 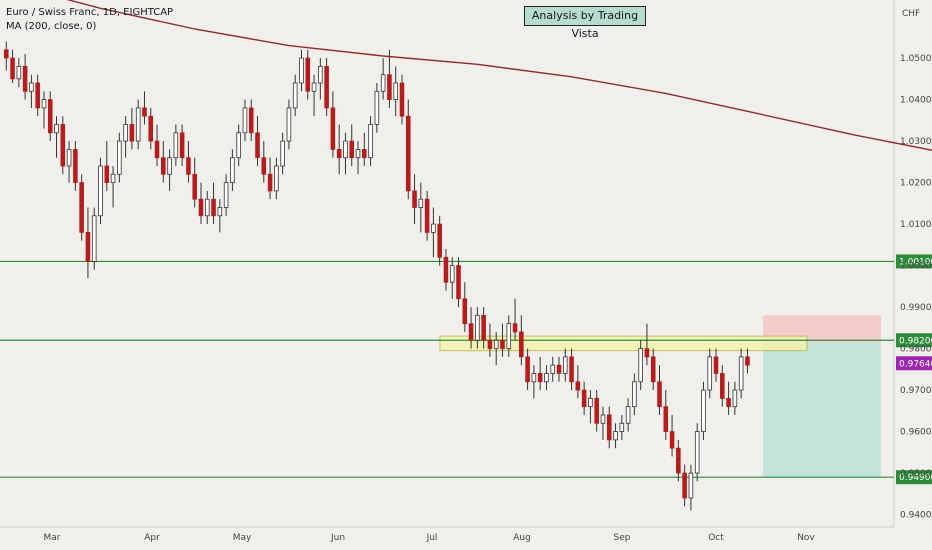 I want to click on price-tick-label: 1.00000, so click(x=916, y=267).